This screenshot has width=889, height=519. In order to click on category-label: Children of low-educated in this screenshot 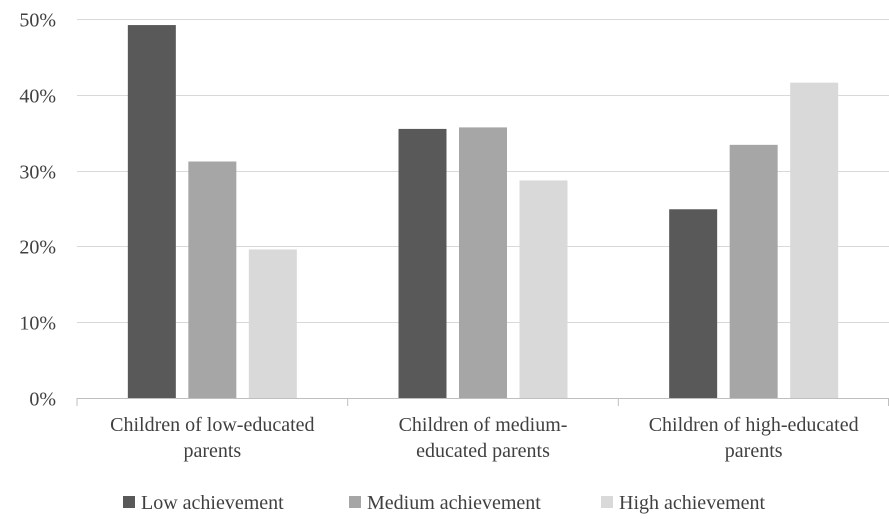, I will do `click(212, 425)`.